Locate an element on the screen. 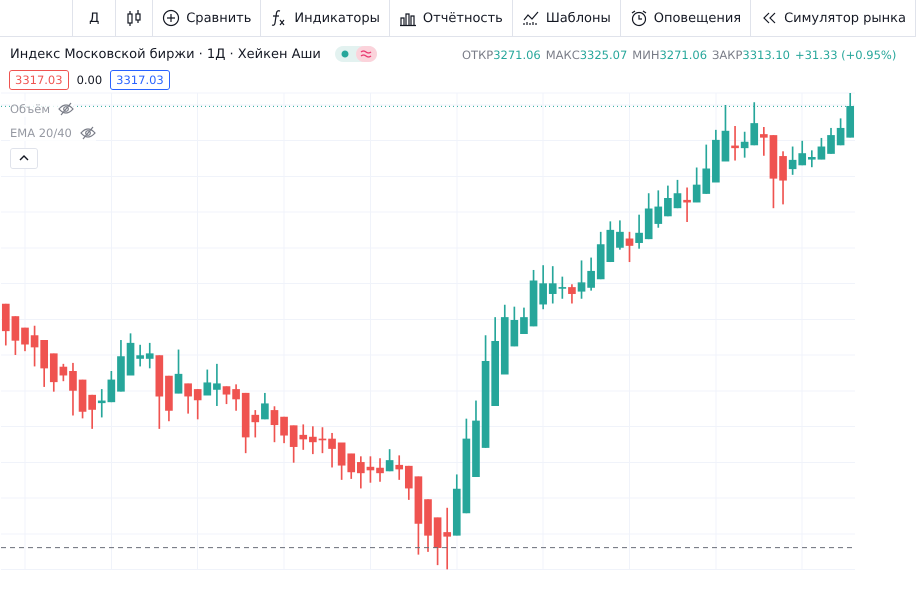 The image size is (916, 590). text: Шаблоны is located at coordinates (578, 18).